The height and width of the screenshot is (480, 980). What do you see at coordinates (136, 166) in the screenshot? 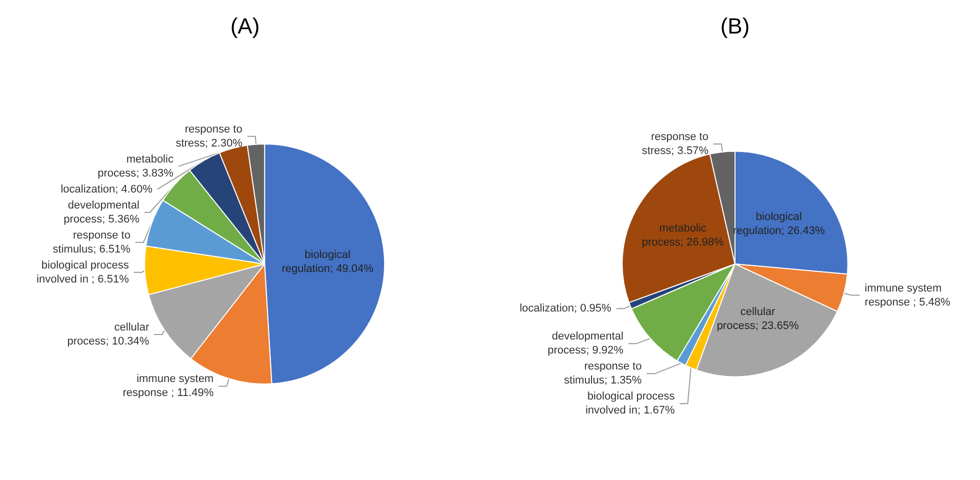
I see `slice-label: metabolic process; 3.83%` at bounding box center [136, 166].